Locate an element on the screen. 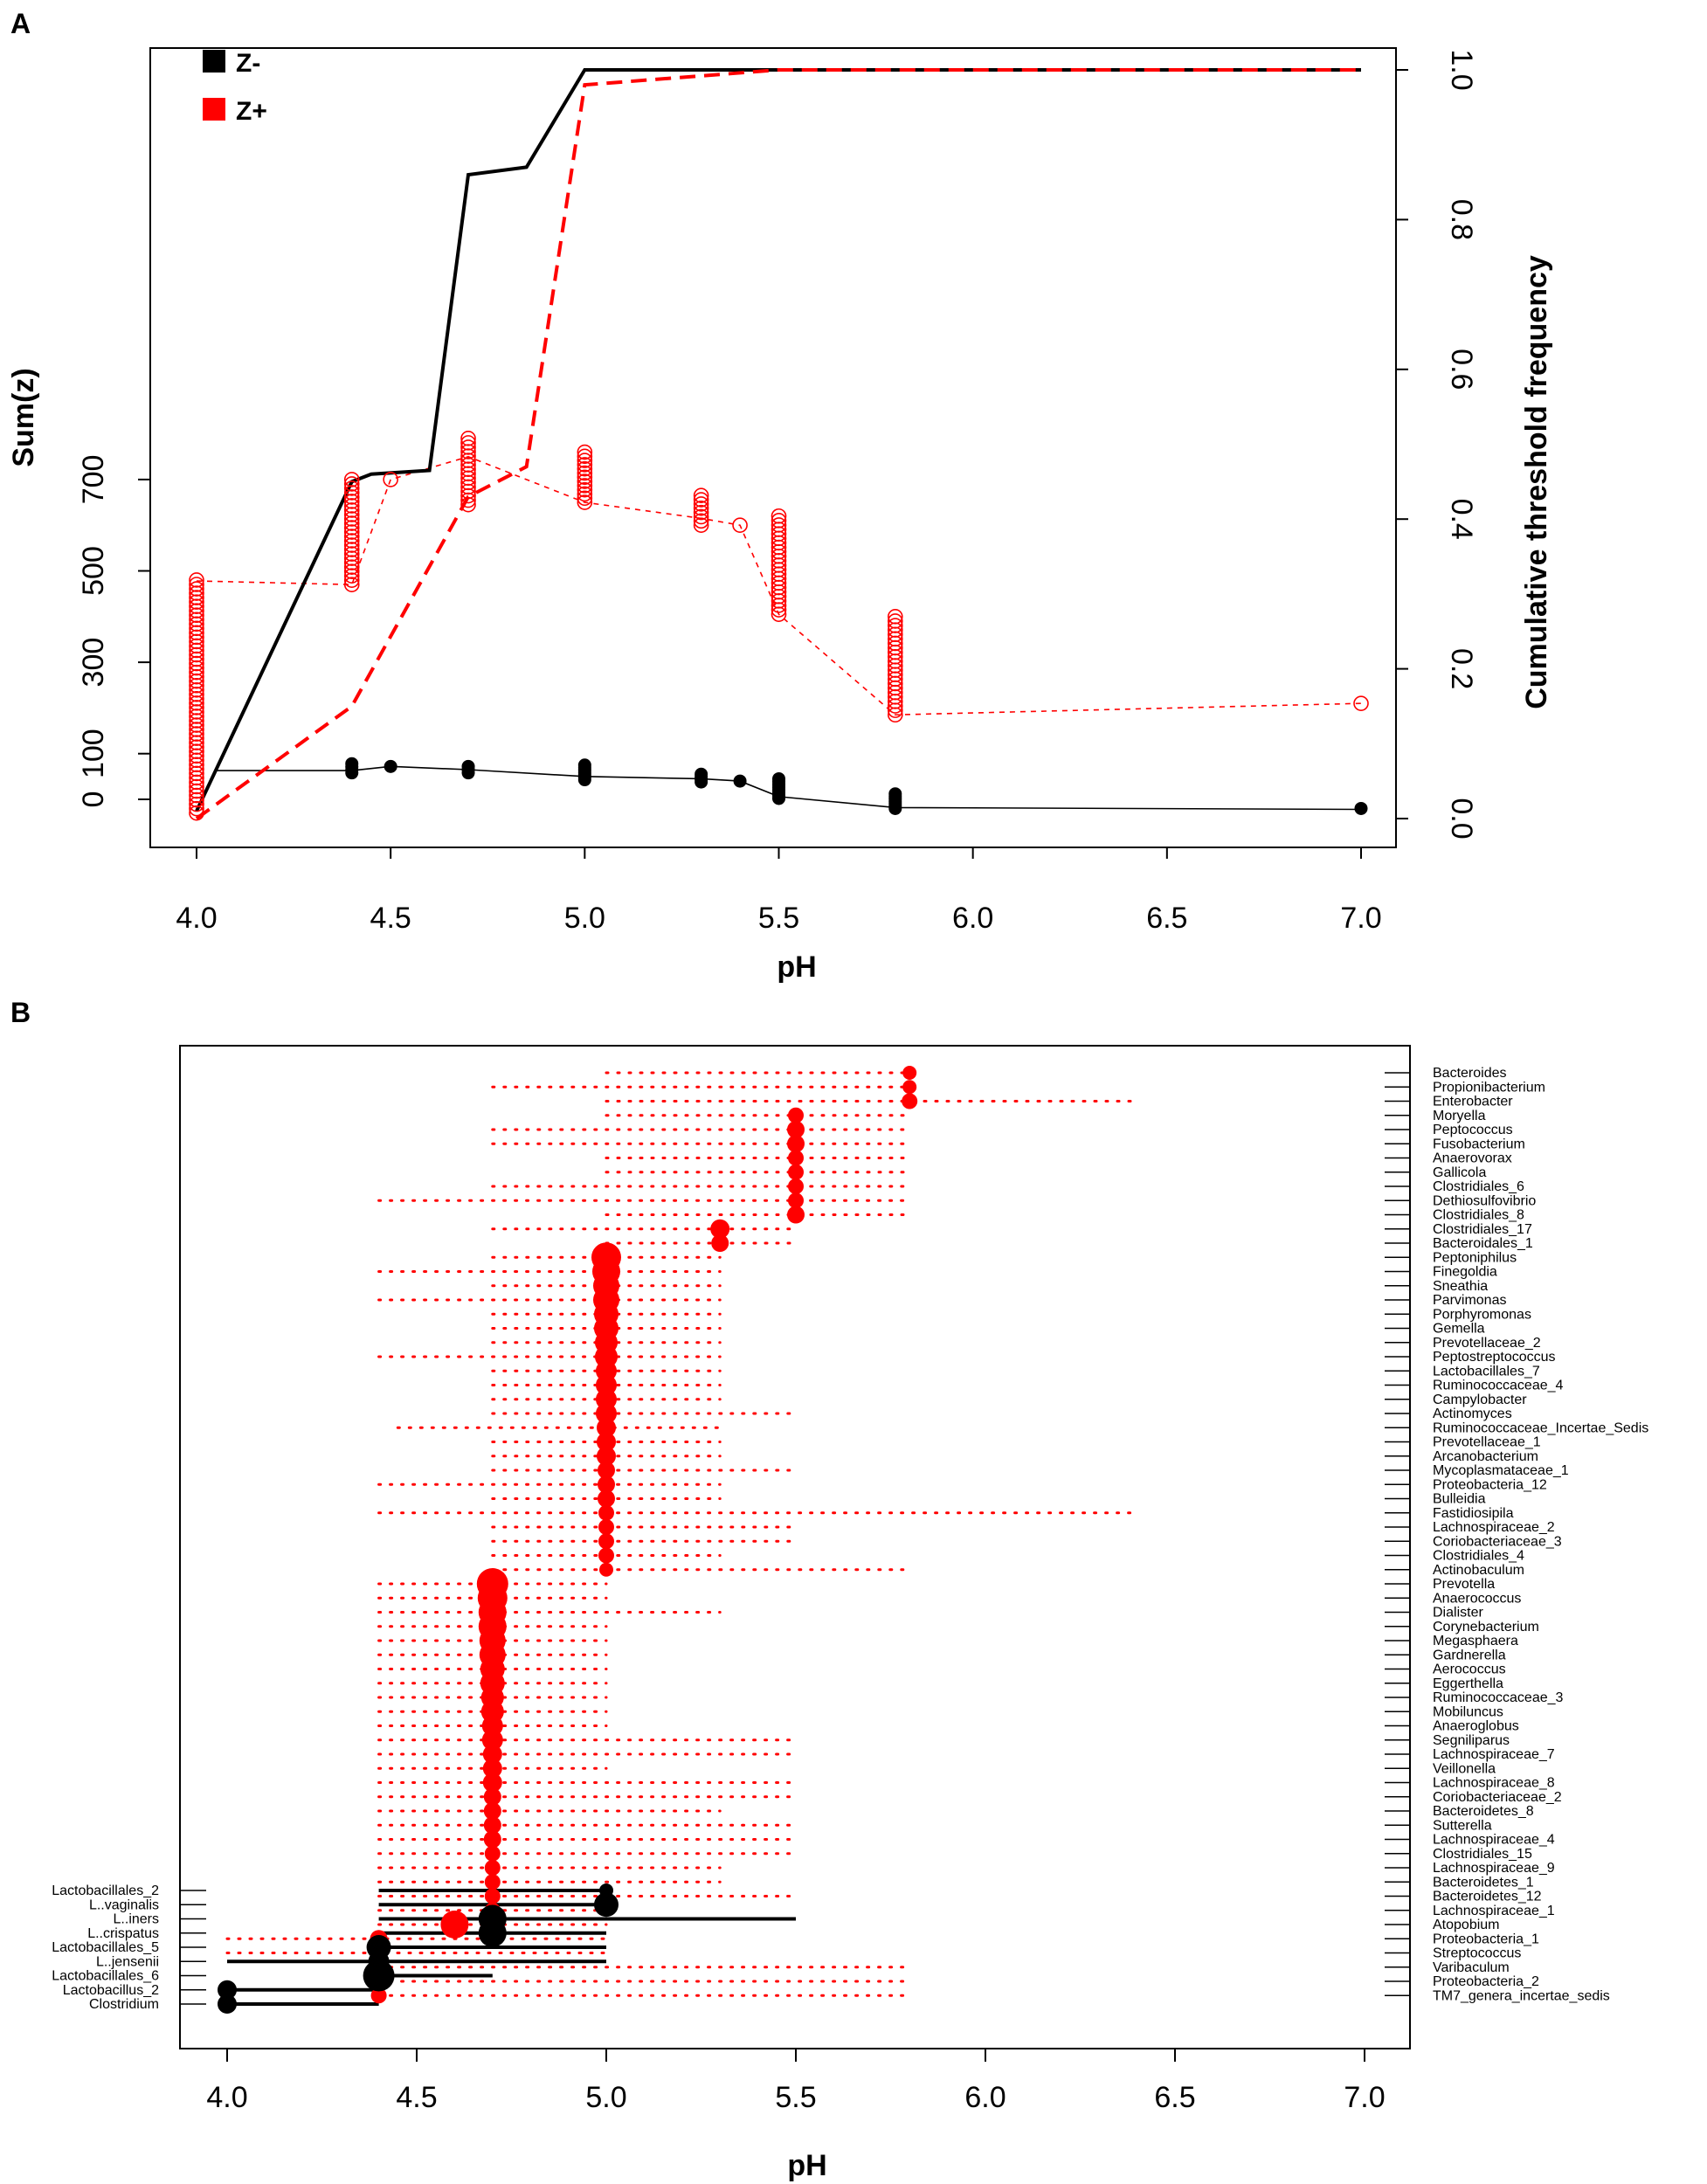  zplus-taxon-label: Fusobacterium is located at coordinates (1479, 1144).